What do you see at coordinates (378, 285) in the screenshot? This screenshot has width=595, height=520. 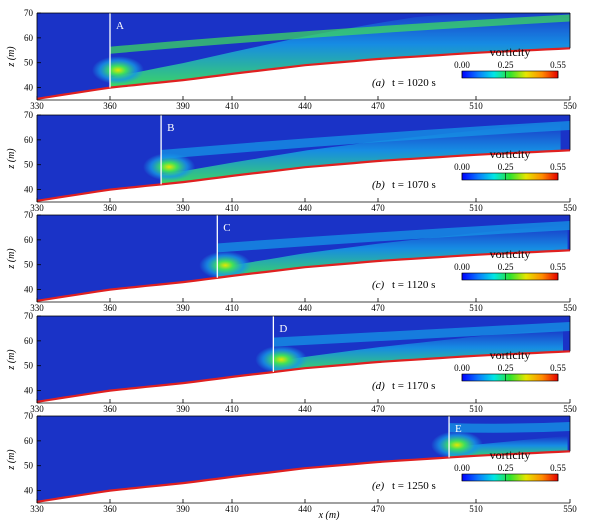 I see `panel-label: (c)` at bounding box center [378, 285].